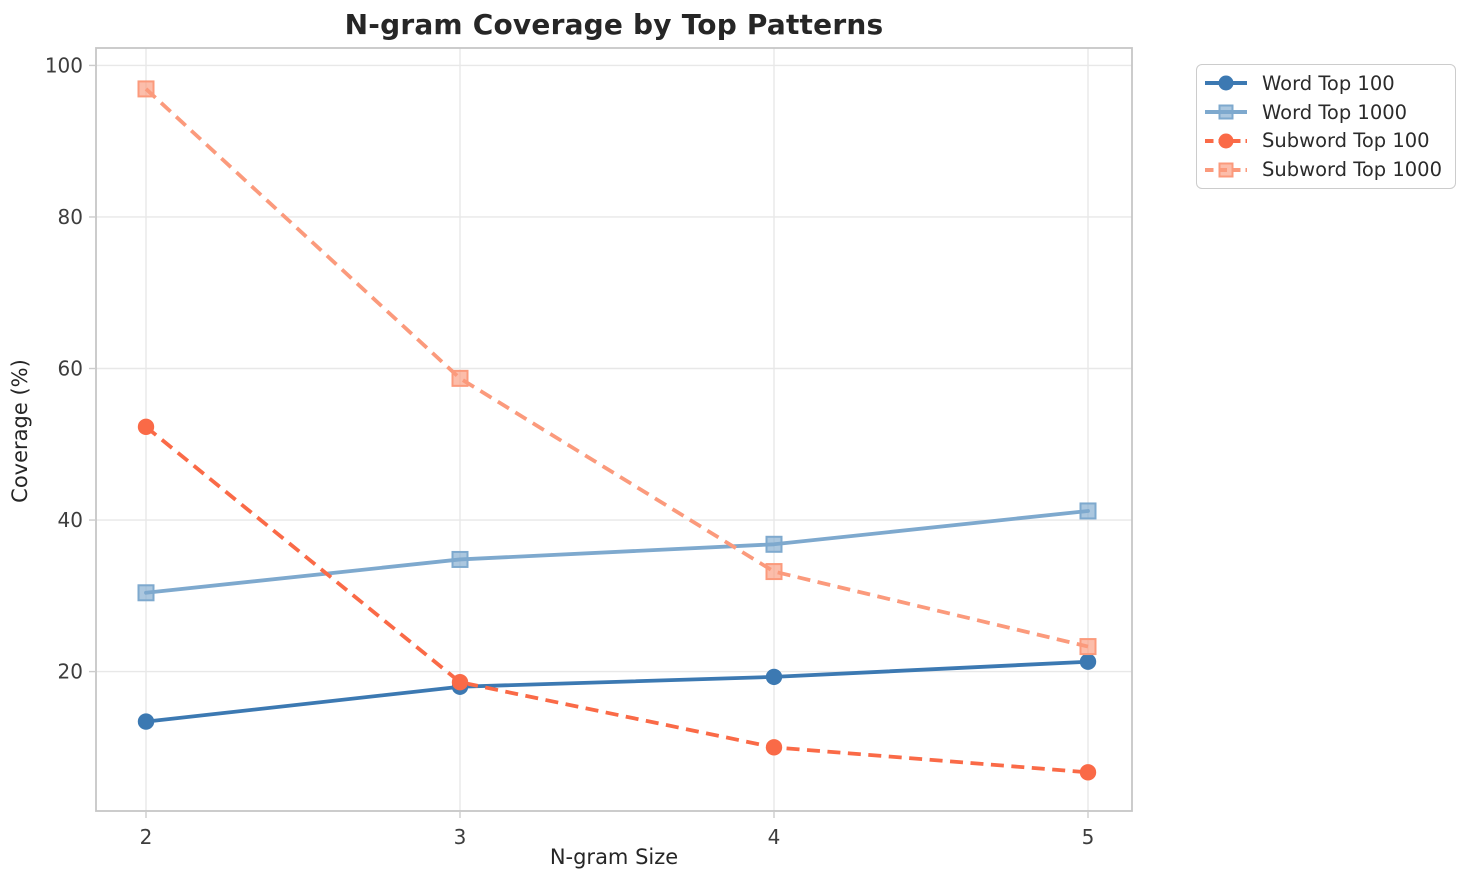 Image resolution: width=1478 pixels, height=885 pixels. Describe the element at coordinates (774, 572) in the screenshot. I see `marker-subword-top-1000-x4` at that location.